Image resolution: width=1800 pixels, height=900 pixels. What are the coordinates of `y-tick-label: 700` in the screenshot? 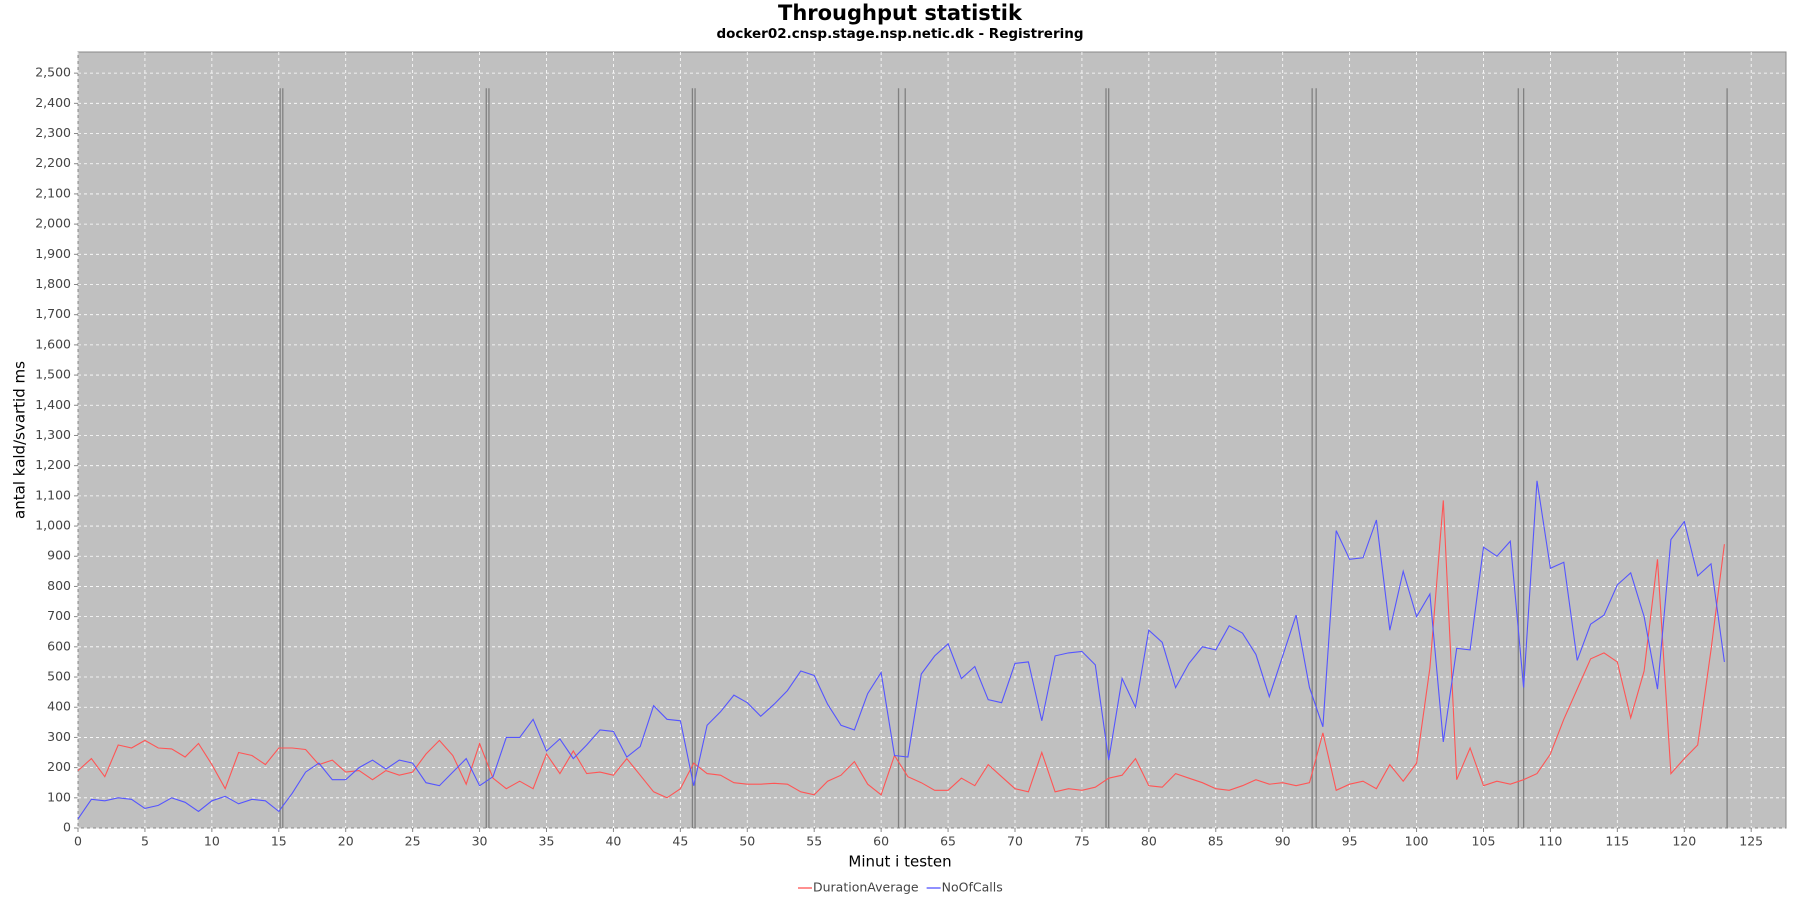 It's located at (59, 615).